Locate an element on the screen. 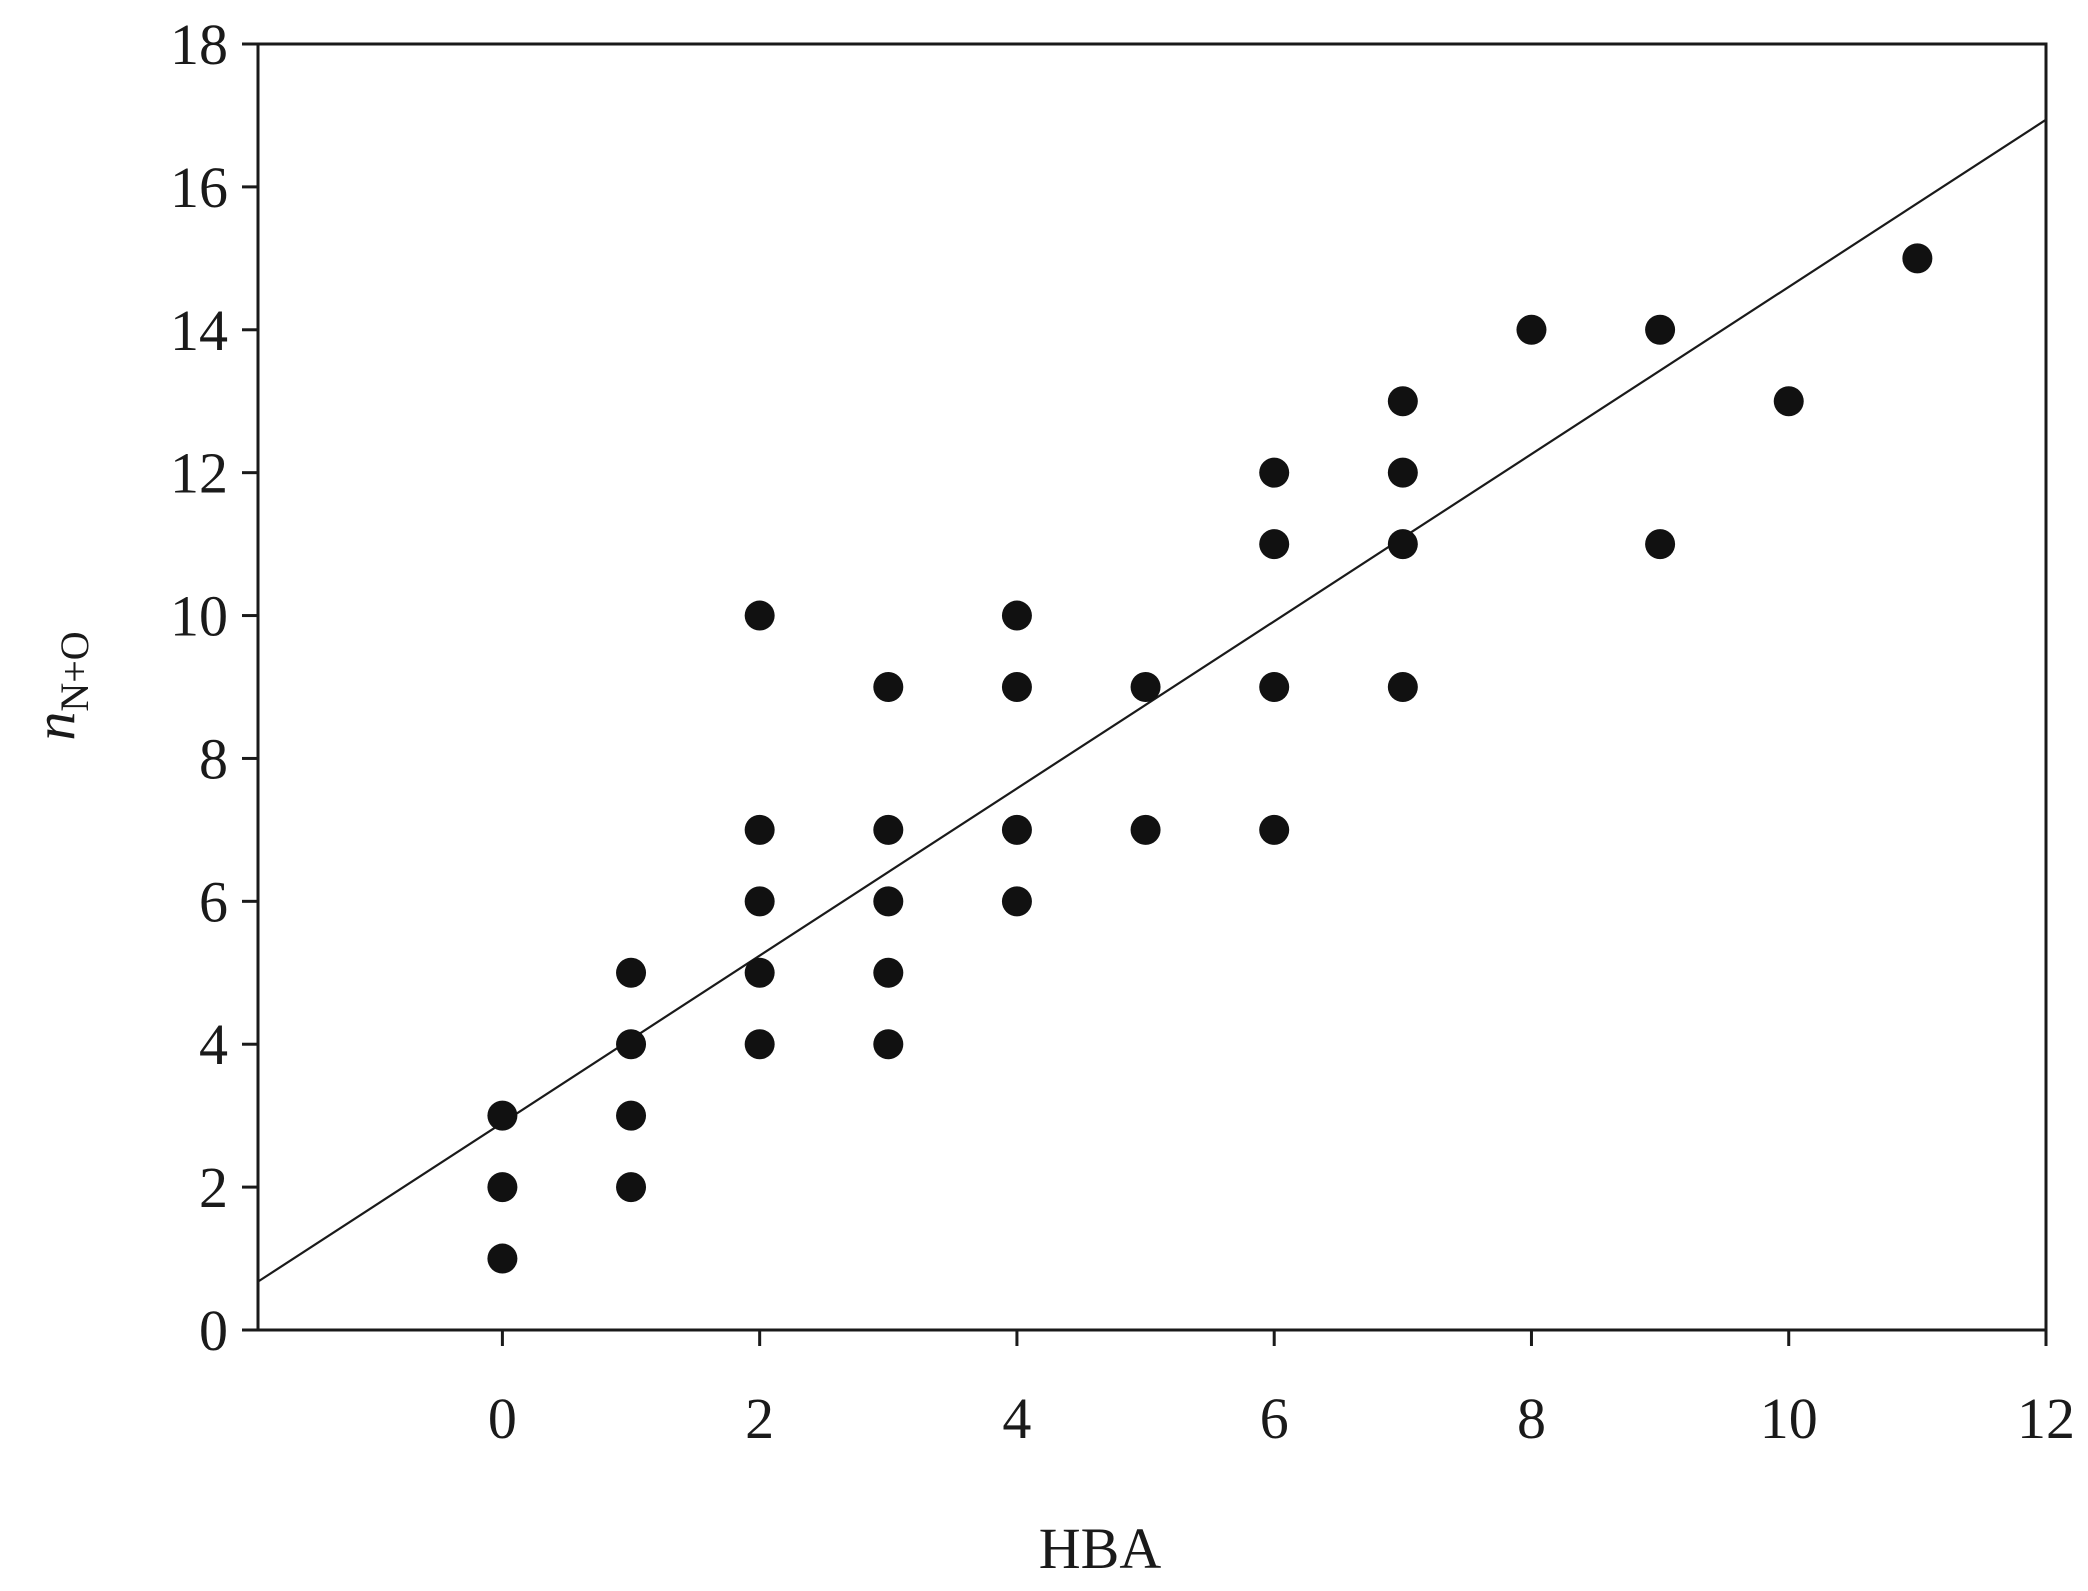 This screenshot has height=1591, width=2088. y-axis-title: nN+O is located at coordinates (59, 685).